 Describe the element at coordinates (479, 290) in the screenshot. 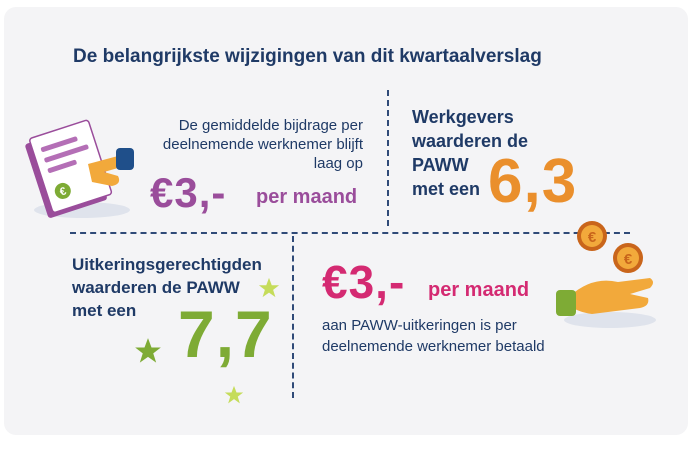

I see `benefits-unit: per maand` at that location.